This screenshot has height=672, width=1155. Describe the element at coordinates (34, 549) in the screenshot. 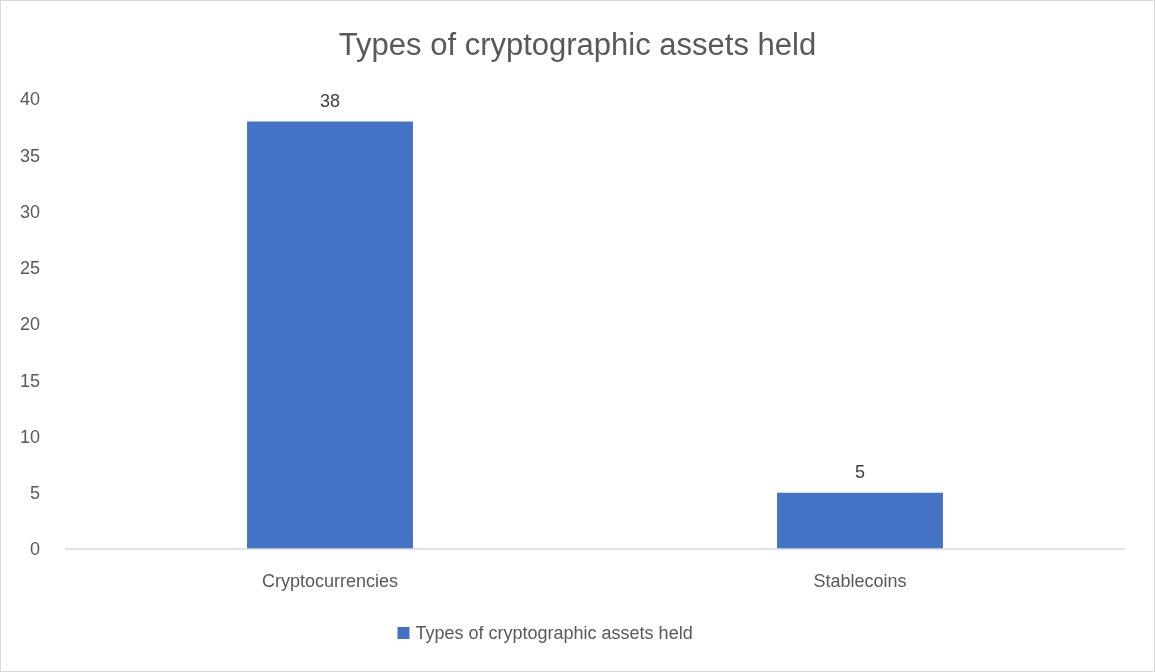

I see `y-tick-label: 0` at that location.